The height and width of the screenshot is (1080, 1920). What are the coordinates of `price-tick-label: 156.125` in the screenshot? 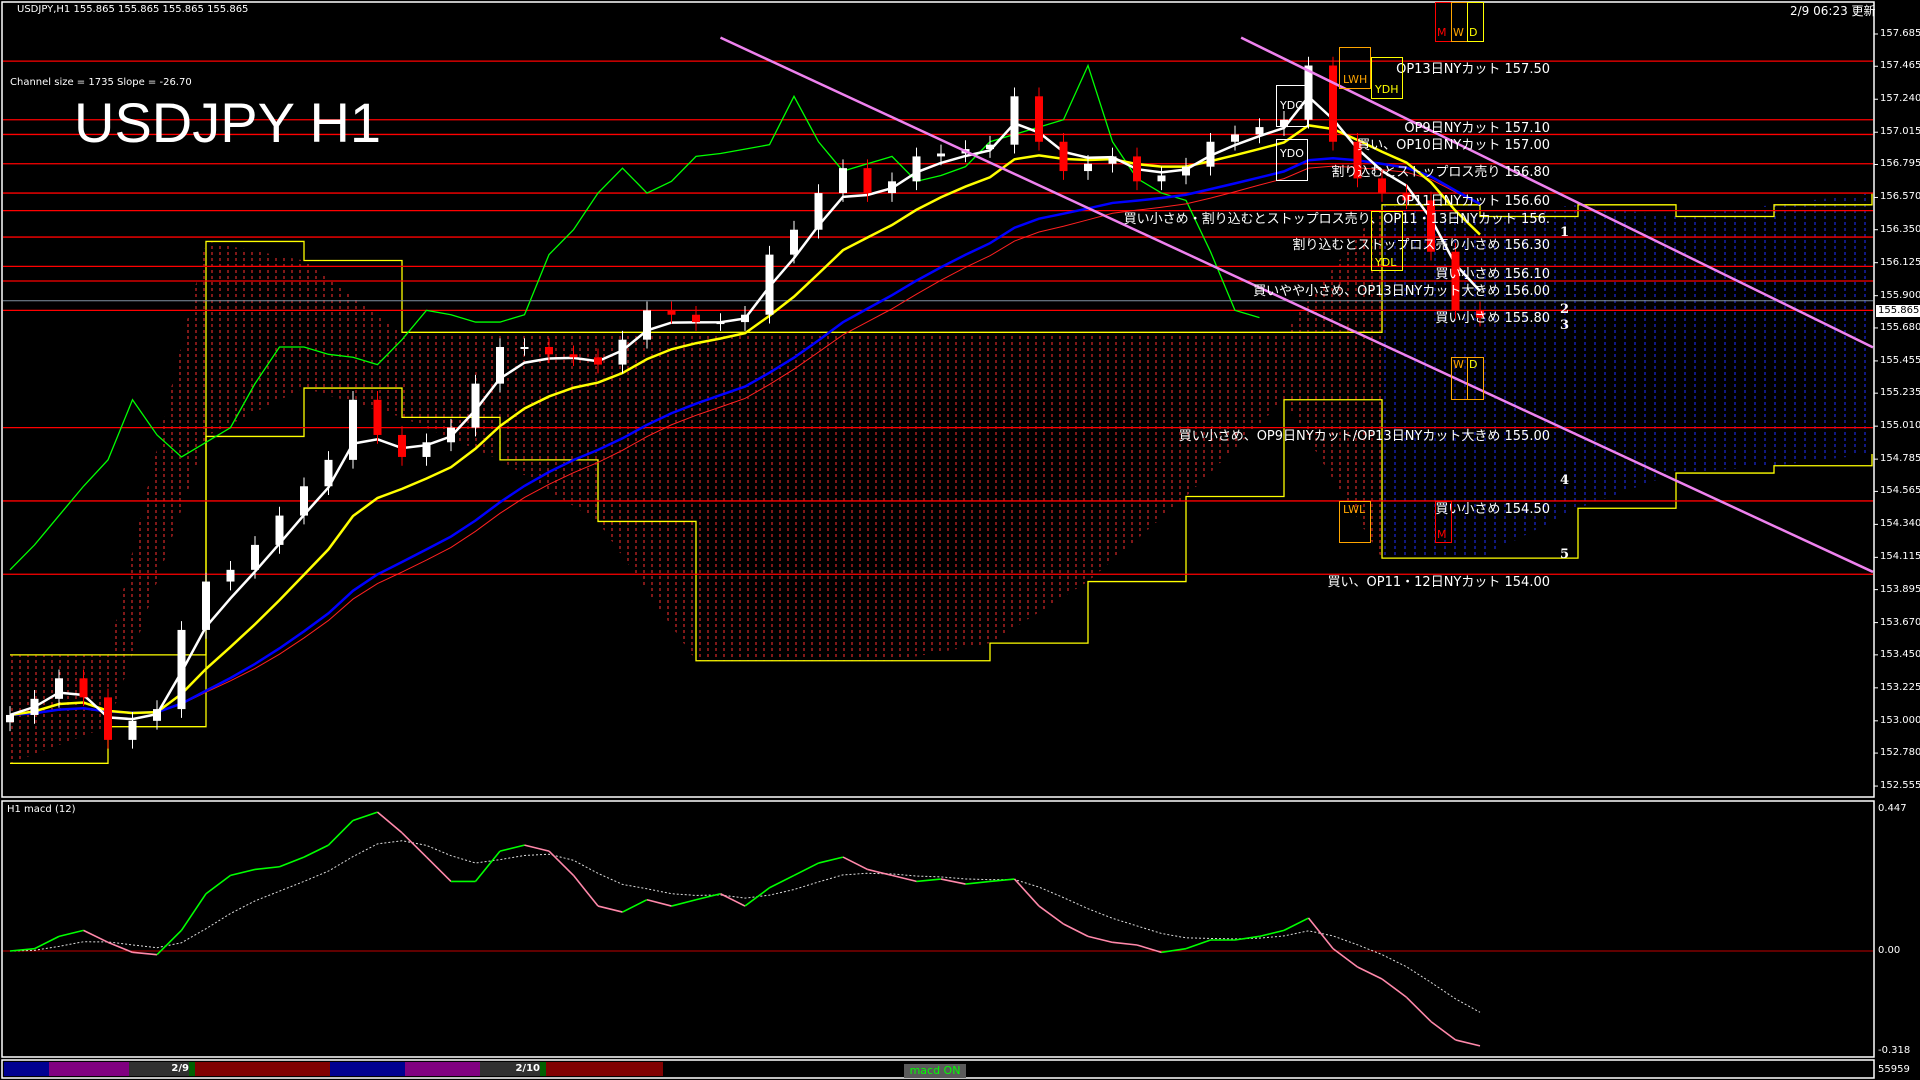 It's located at (1900, 262).